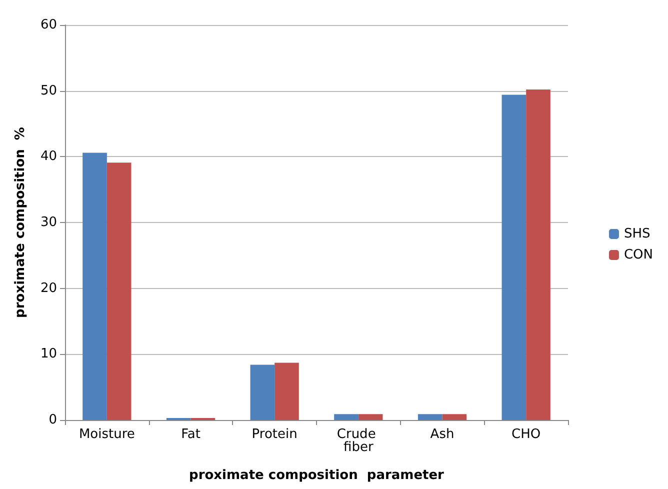 The width and height of the screenshot is (668, 489). I want to click on y-tick-label: 30, so click(48, 222).